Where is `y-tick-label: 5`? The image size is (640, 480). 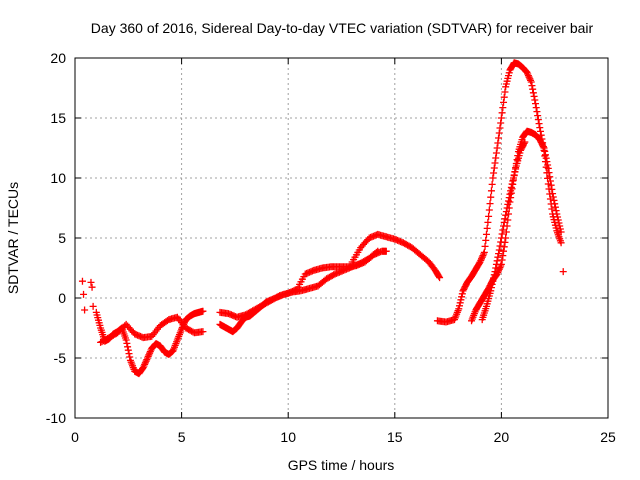 y-tick-label: 5 is located at coordinates (62, 238).